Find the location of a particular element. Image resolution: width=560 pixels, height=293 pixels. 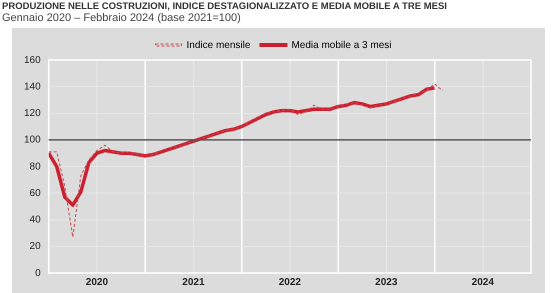

legend-label: Media mobile a 3 mesi is located at coordinates (341, 45).